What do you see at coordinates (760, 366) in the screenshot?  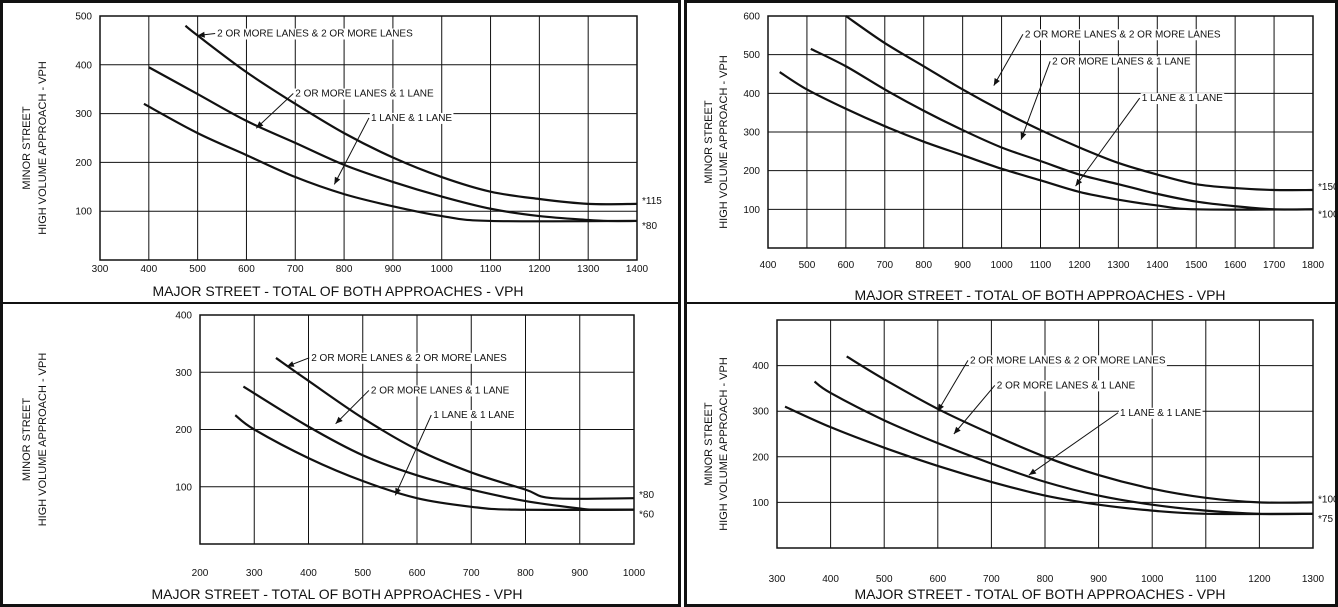 I see `y-tick-label: 400` at bounding box center [760, 366].